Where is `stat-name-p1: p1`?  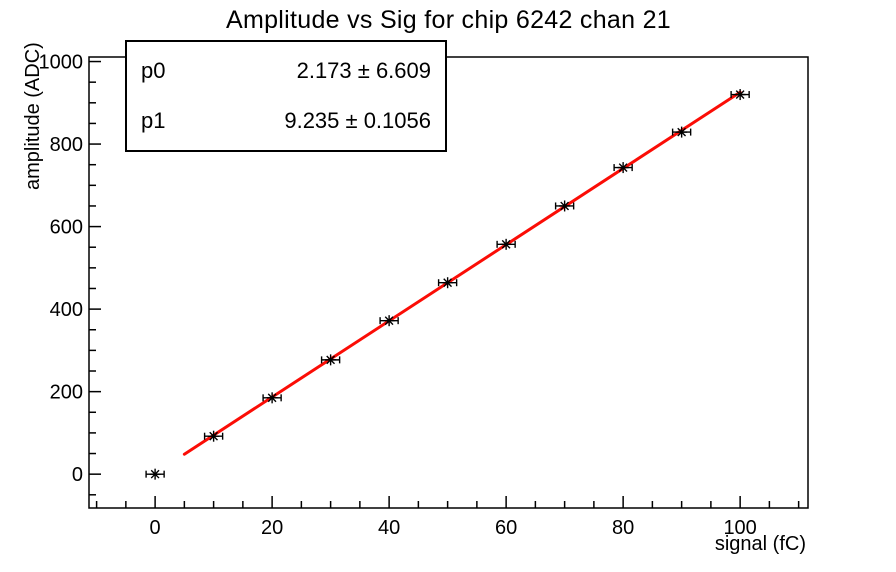
stat-name-p1: p1 is located at coordinates (153, 120).